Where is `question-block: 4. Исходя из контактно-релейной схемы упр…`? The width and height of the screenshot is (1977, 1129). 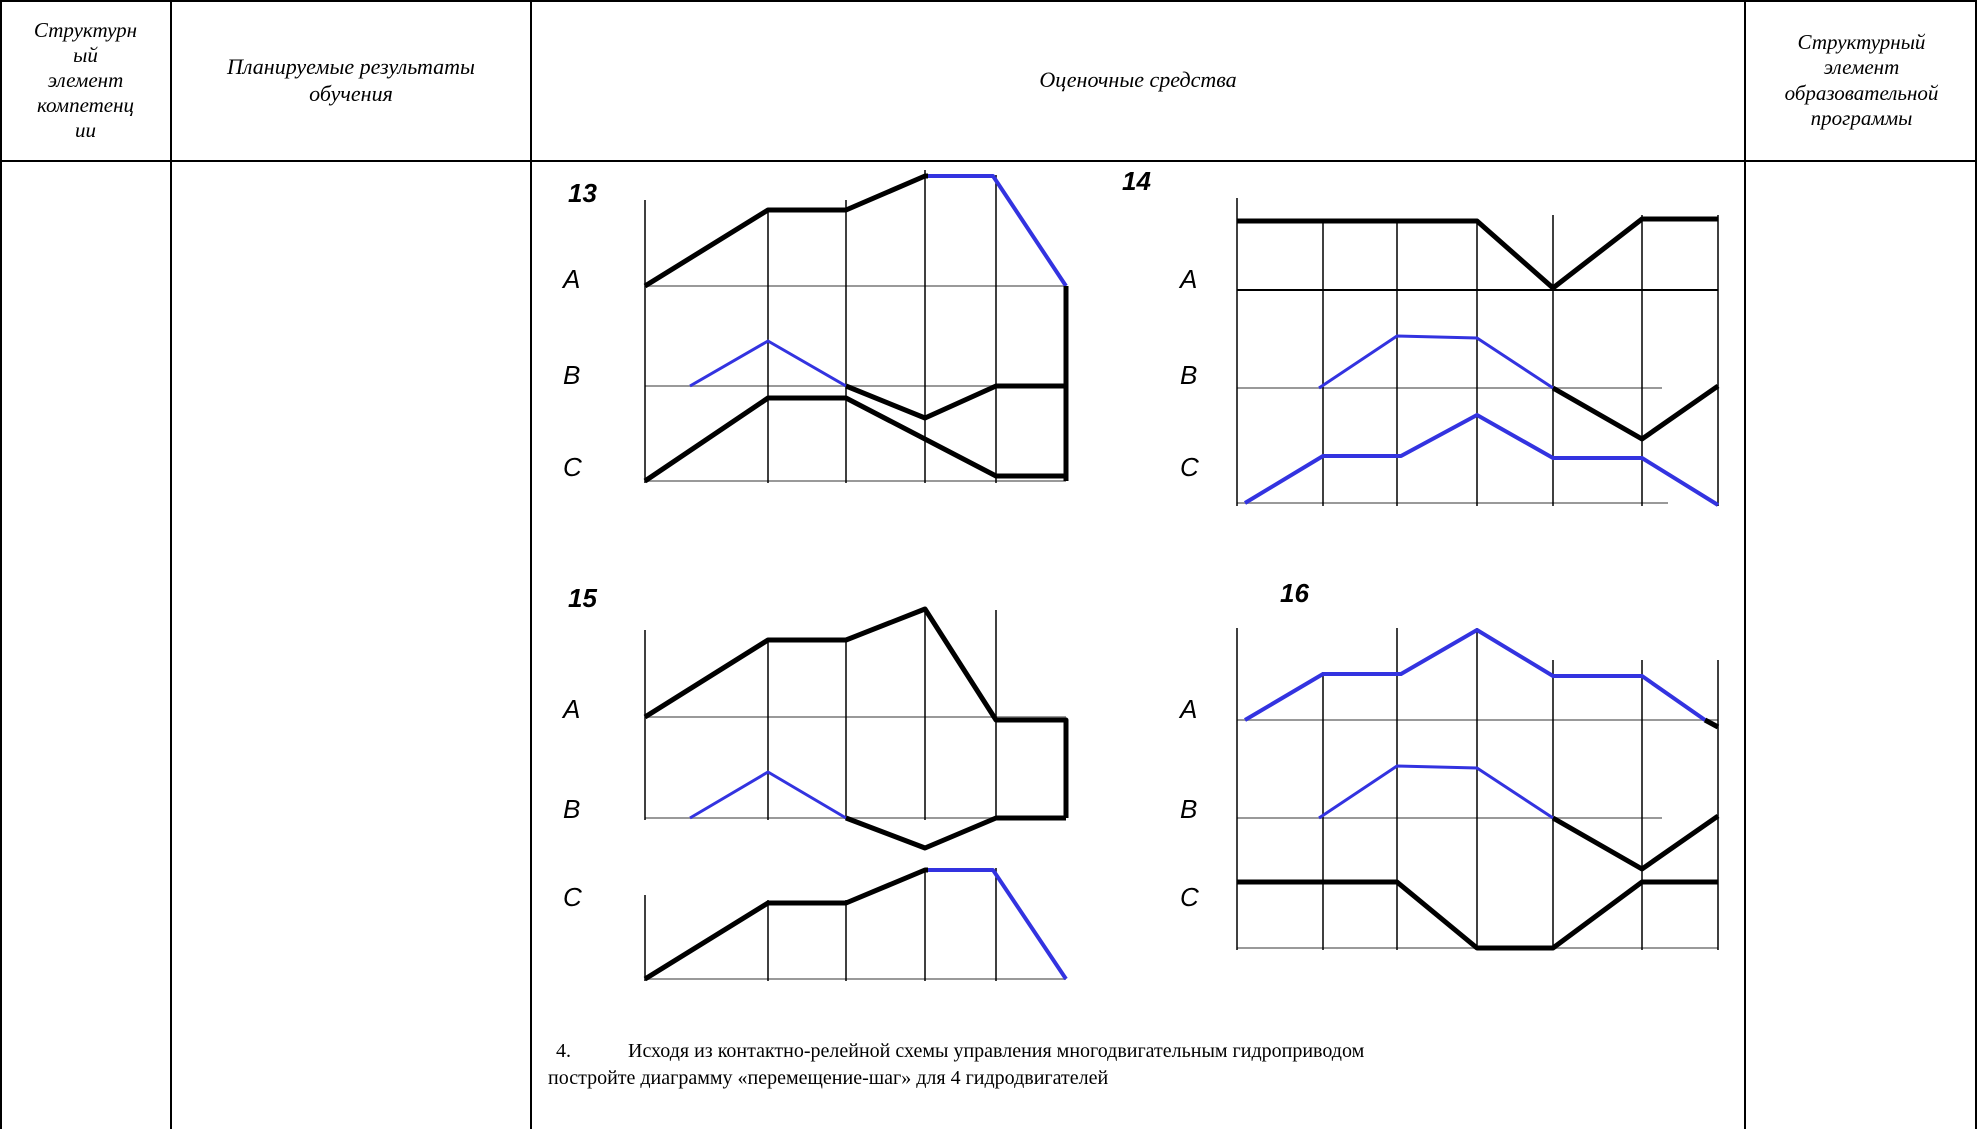
question-block: 4. Исходя из контактно-релейной схемы упр… is located at coordinates (1138, 1065).